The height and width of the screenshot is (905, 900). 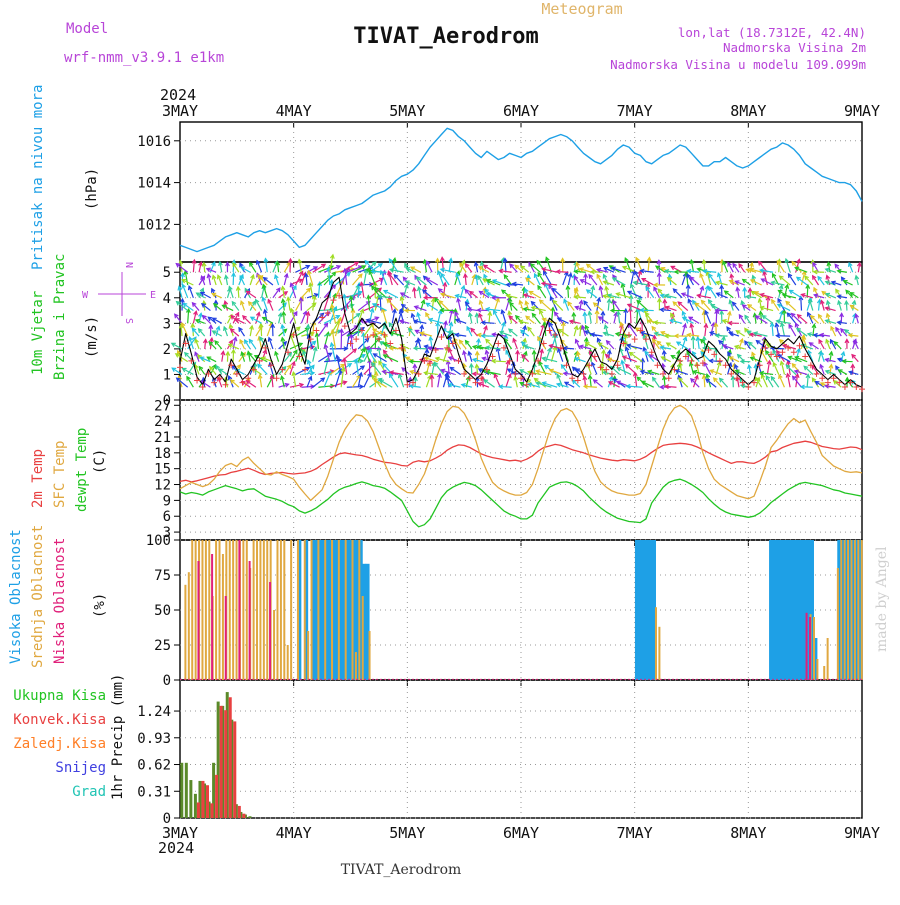 What do you see at coordinates (862, 833) in the screenshot?
I see `time-tick-label-bottom: 9MAY` at bounding box center [862, 833].